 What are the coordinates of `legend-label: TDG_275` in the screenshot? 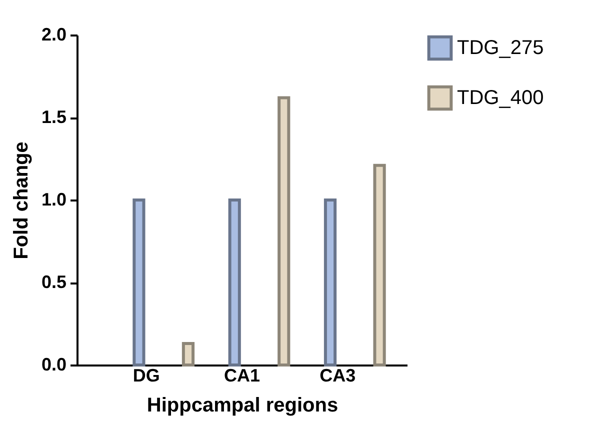 It's located at (500, 48).